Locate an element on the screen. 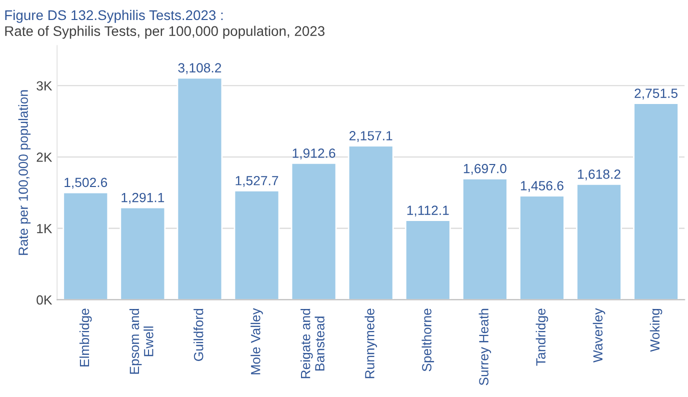  data-label: 1,456.6 is located at coordinates (542, 186).